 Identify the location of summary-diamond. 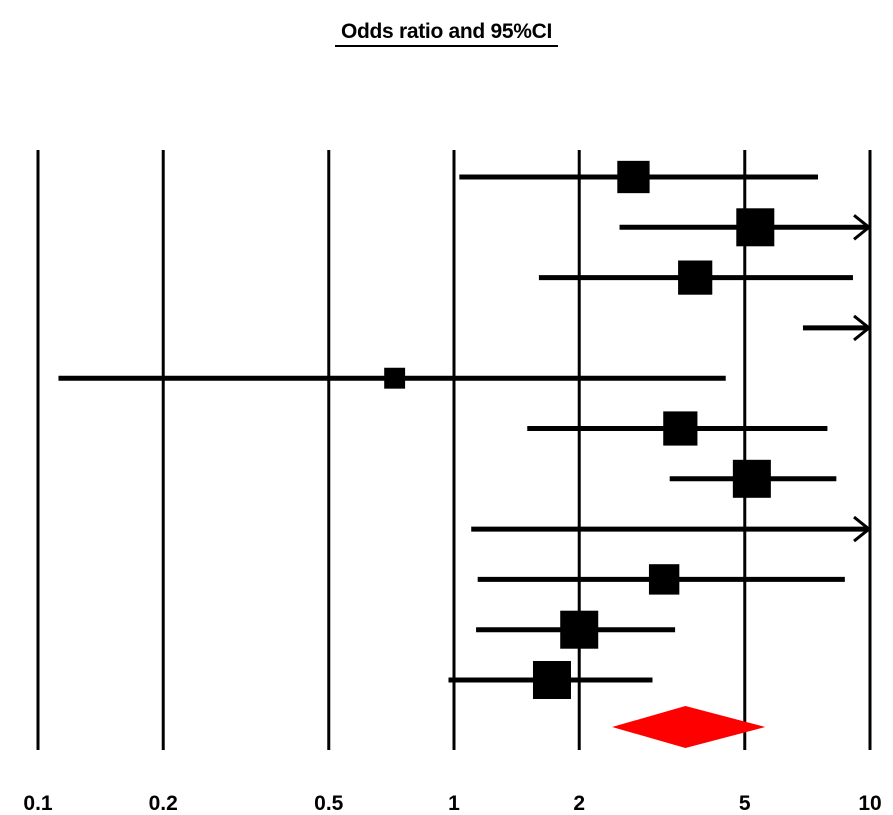
(689, 727).